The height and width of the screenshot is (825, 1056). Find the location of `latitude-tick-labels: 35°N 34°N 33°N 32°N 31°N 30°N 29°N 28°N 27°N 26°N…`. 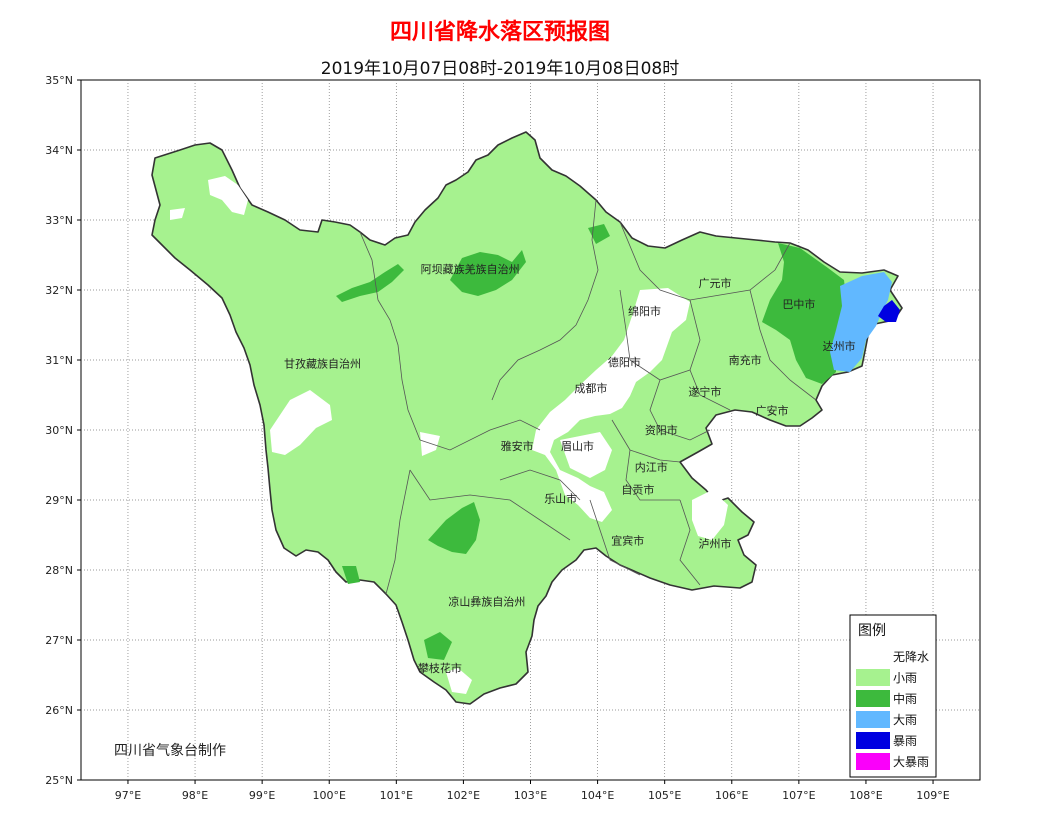

latitude-tick-labels: 35°N 34°N 33°N 32°N 31°N 30°N 29°N 28°N 27°N 26°N… is located at coordinates (59, 430).